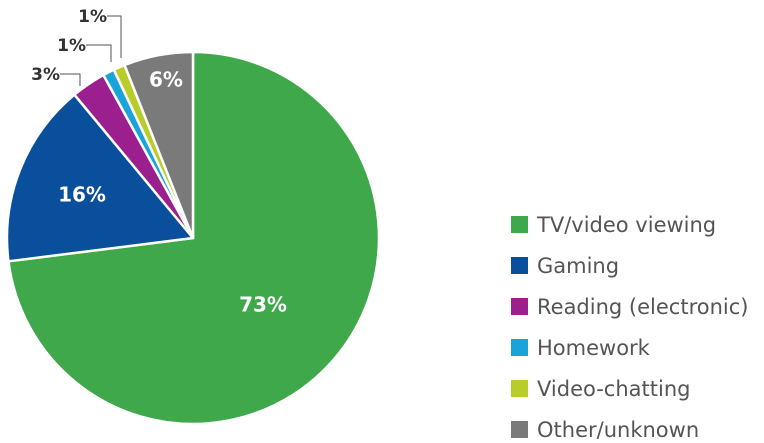  Describe the element at coordinates (578, 266) in the screenshot. I see `legend-label-gaming: Gaming` at that location.